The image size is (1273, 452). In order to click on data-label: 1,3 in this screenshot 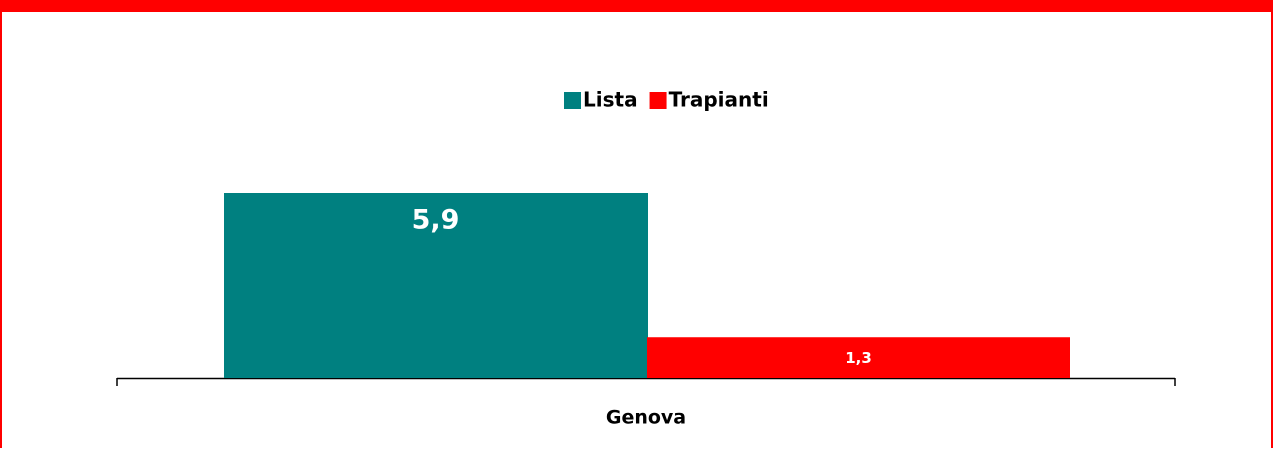, I will do `click(858, 358)`.